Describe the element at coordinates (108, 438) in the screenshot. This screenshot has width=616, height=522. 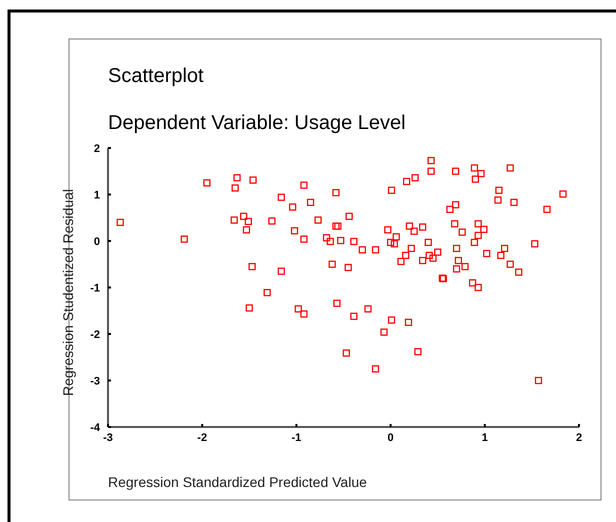
I see `x-tick-label: -3` at that location.